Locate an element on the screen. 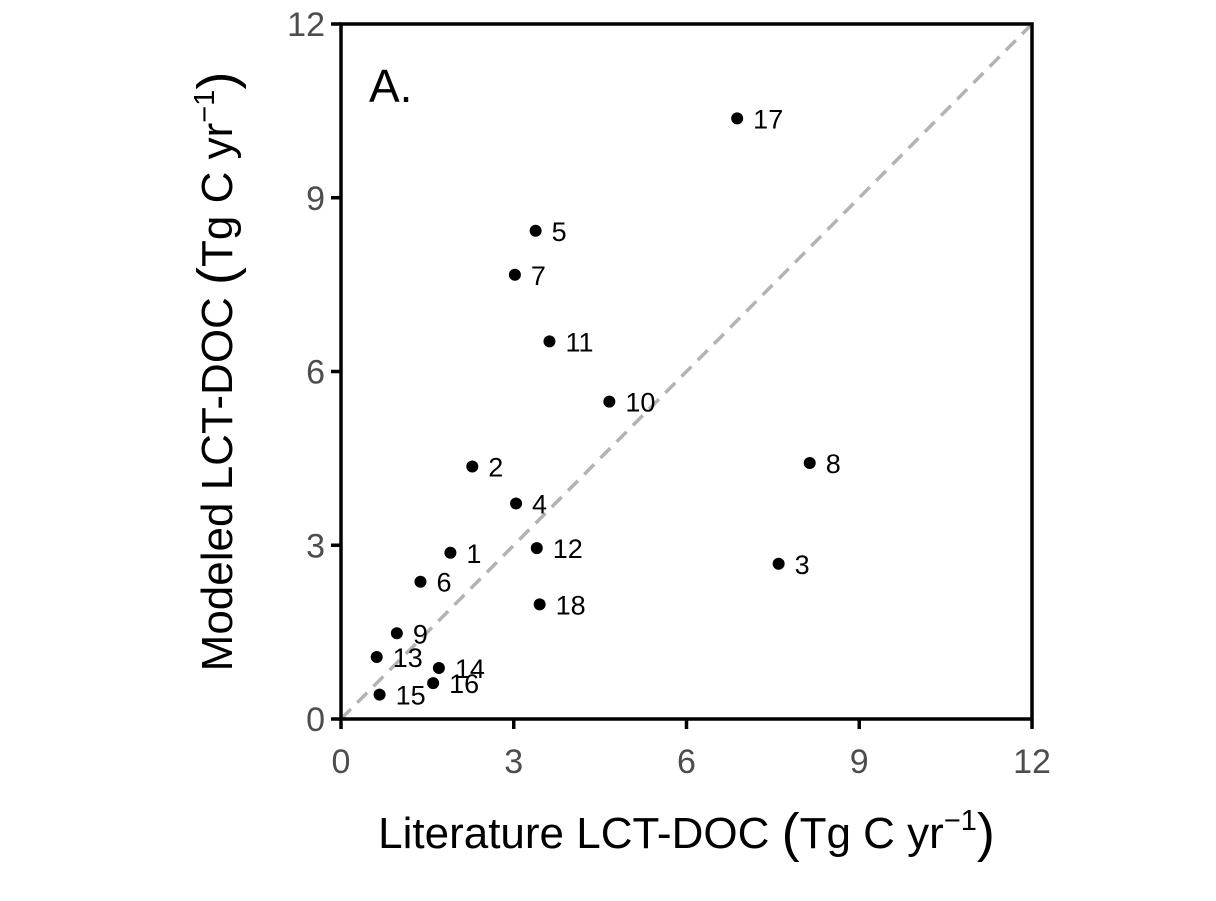 The image size is (1216, 901). point-label-16: 16 is located at coordinates (464, 684).